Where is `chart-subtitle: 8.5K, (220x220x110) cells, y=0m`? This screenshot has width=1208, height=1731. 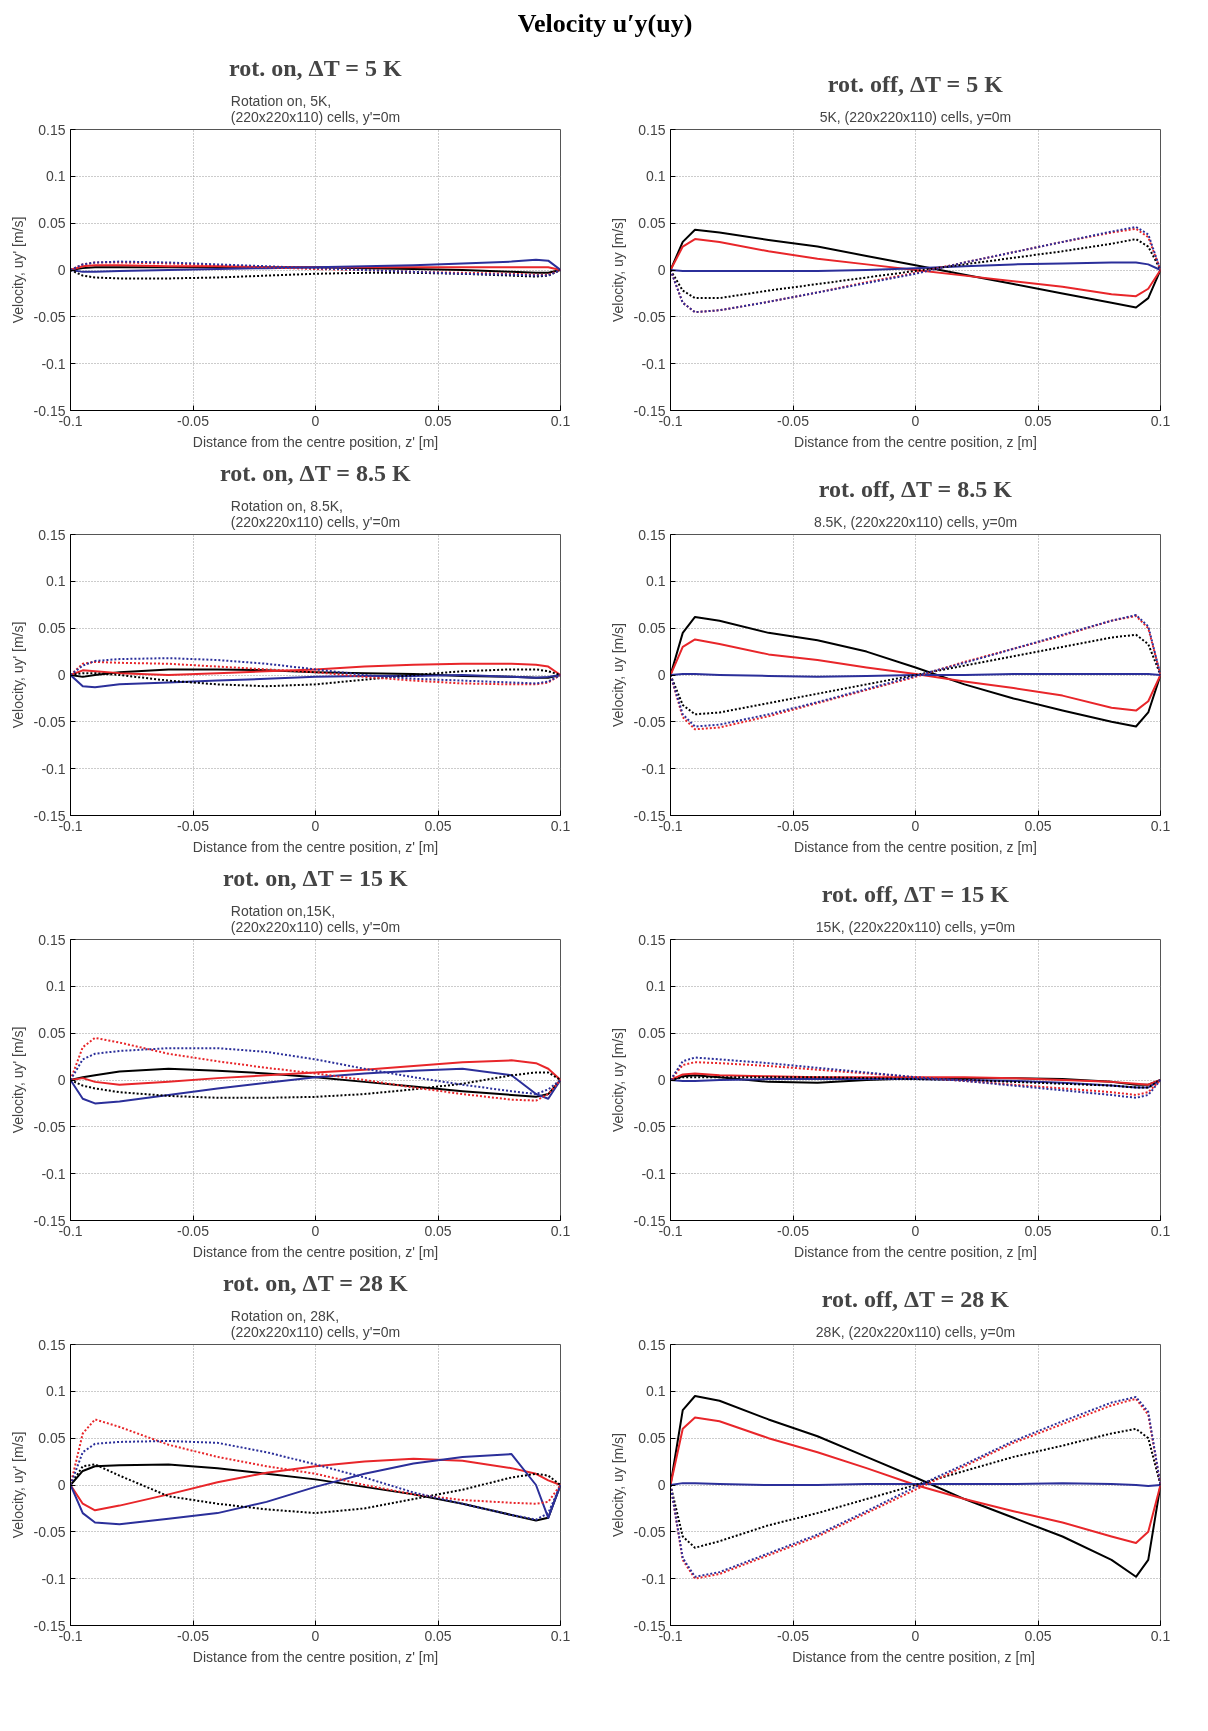
chart-subtitle: 8.5K, (220x220x110) cells, y=0m is located at coordinates (915, 521).